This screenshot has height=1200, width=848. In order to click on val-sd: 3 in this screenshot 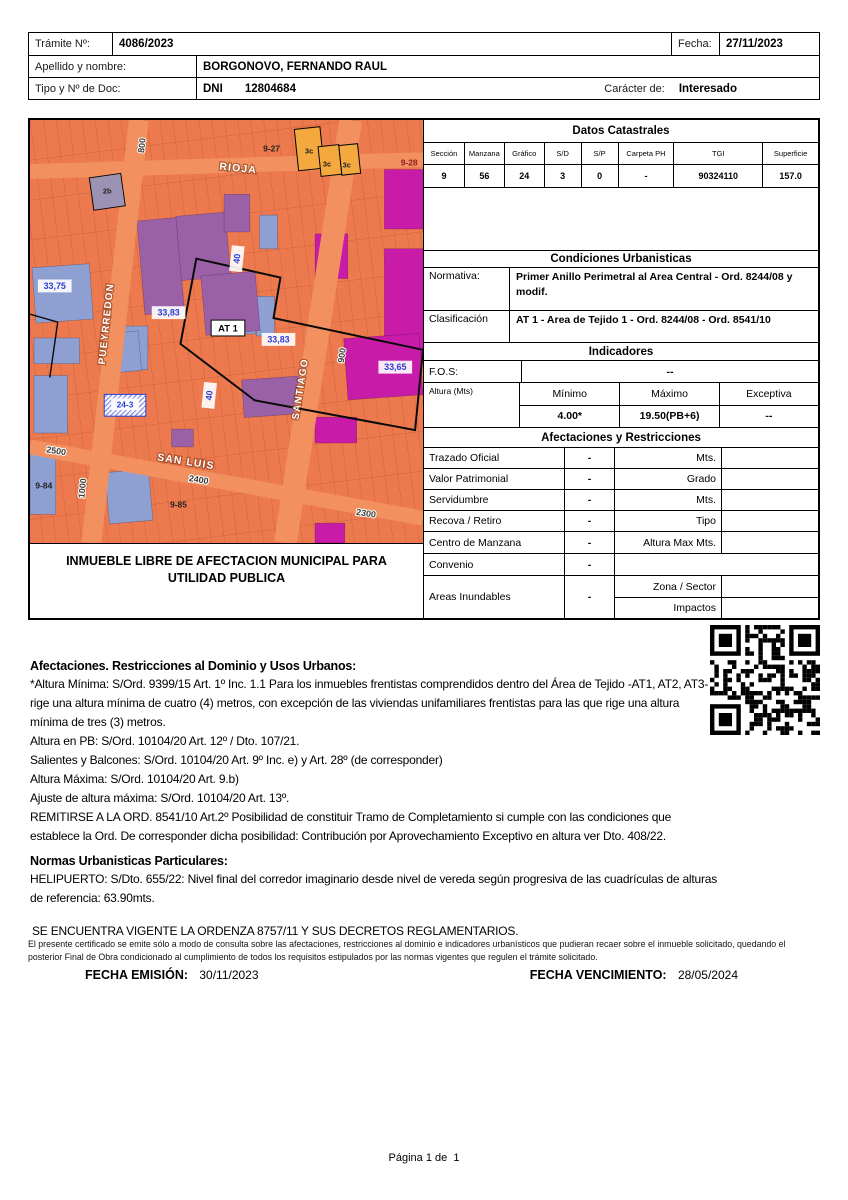, I will do `click(562, 176)`.